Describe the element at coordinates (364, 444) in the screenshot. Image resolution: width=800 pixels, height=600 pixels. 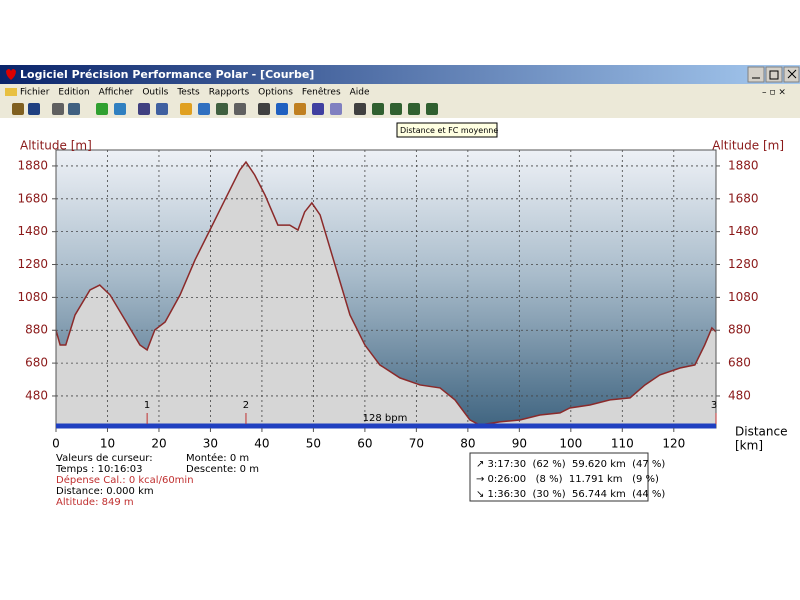
I see `x-tick-label: 60` at that location.